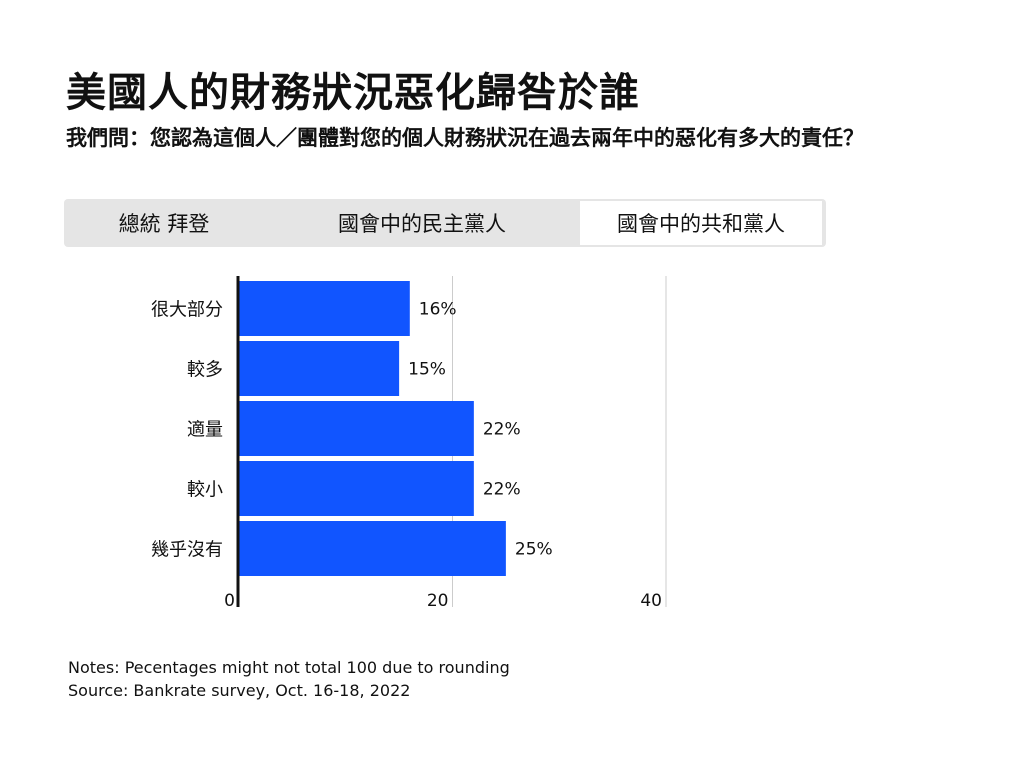 The width and height of the screenshot is (1024, 781). What do you see at coordinates (438, 310) in the screenshot?
I see `value-label: 16%` at bounding box center [438, 310].